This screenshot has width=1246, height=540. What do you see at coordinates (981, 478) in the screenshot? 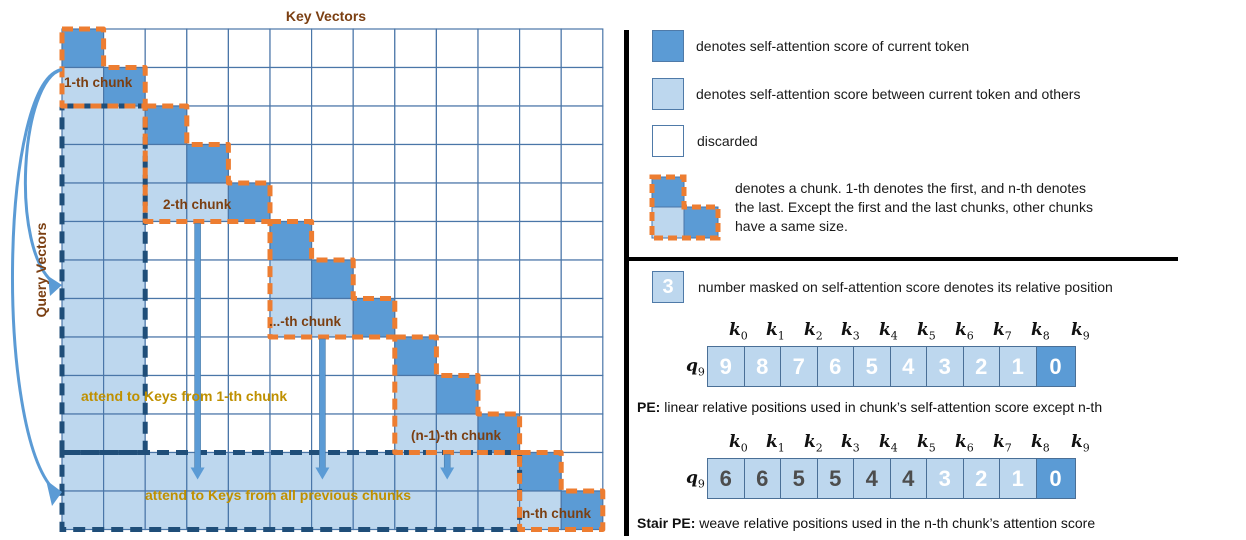
I see `relative-position-cell: 2` at bounding box center [981, 478].